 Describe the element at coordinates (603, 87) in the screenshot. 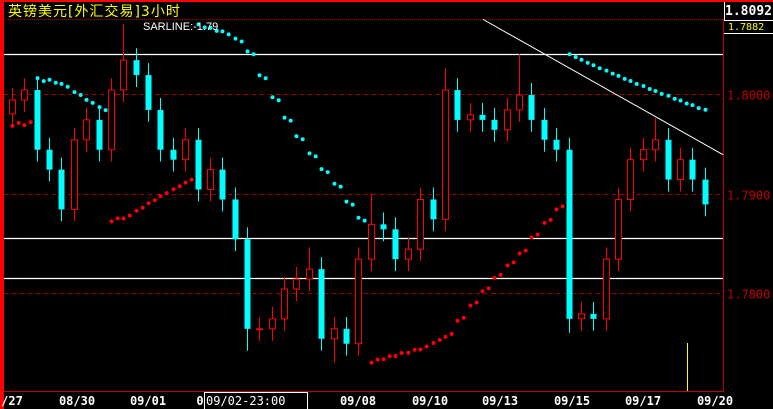

I see `trendline` at that location.